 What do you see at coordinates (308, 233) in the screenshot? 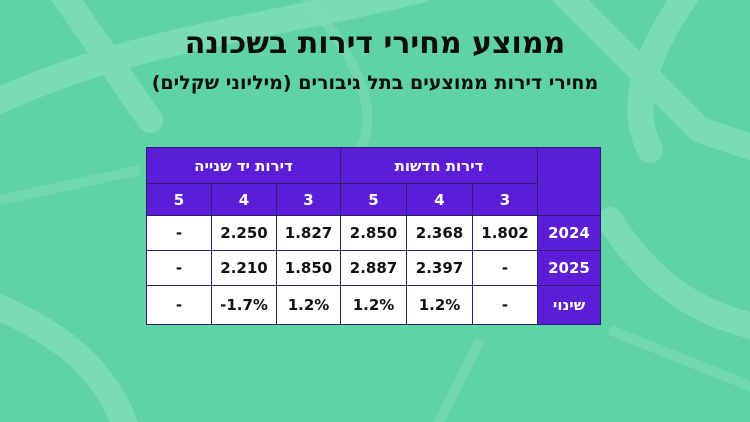
I see `table-cell: 1.827` at bounding box center [308, 233].